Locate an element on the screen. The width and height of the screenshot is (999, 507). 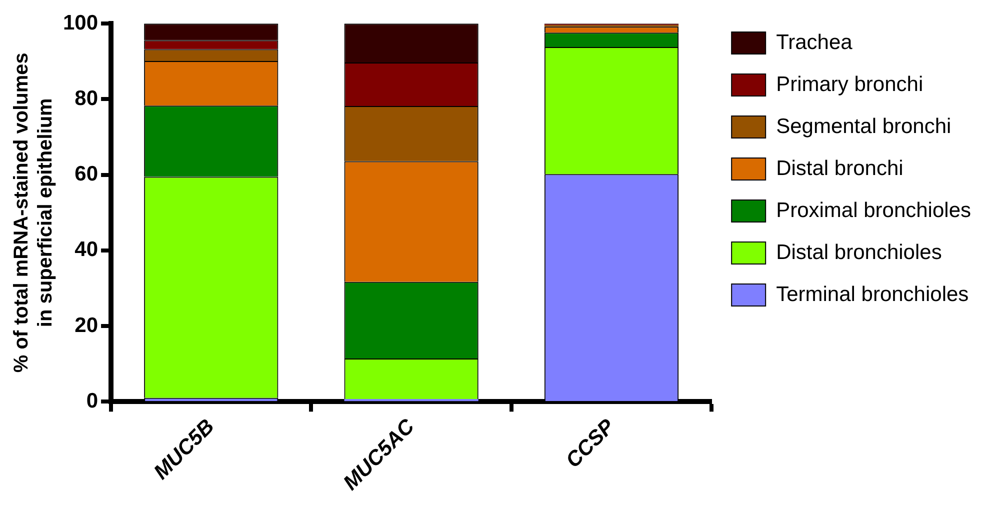
legend-label: Proximal bronchioles is located at coordinates (874, 210).